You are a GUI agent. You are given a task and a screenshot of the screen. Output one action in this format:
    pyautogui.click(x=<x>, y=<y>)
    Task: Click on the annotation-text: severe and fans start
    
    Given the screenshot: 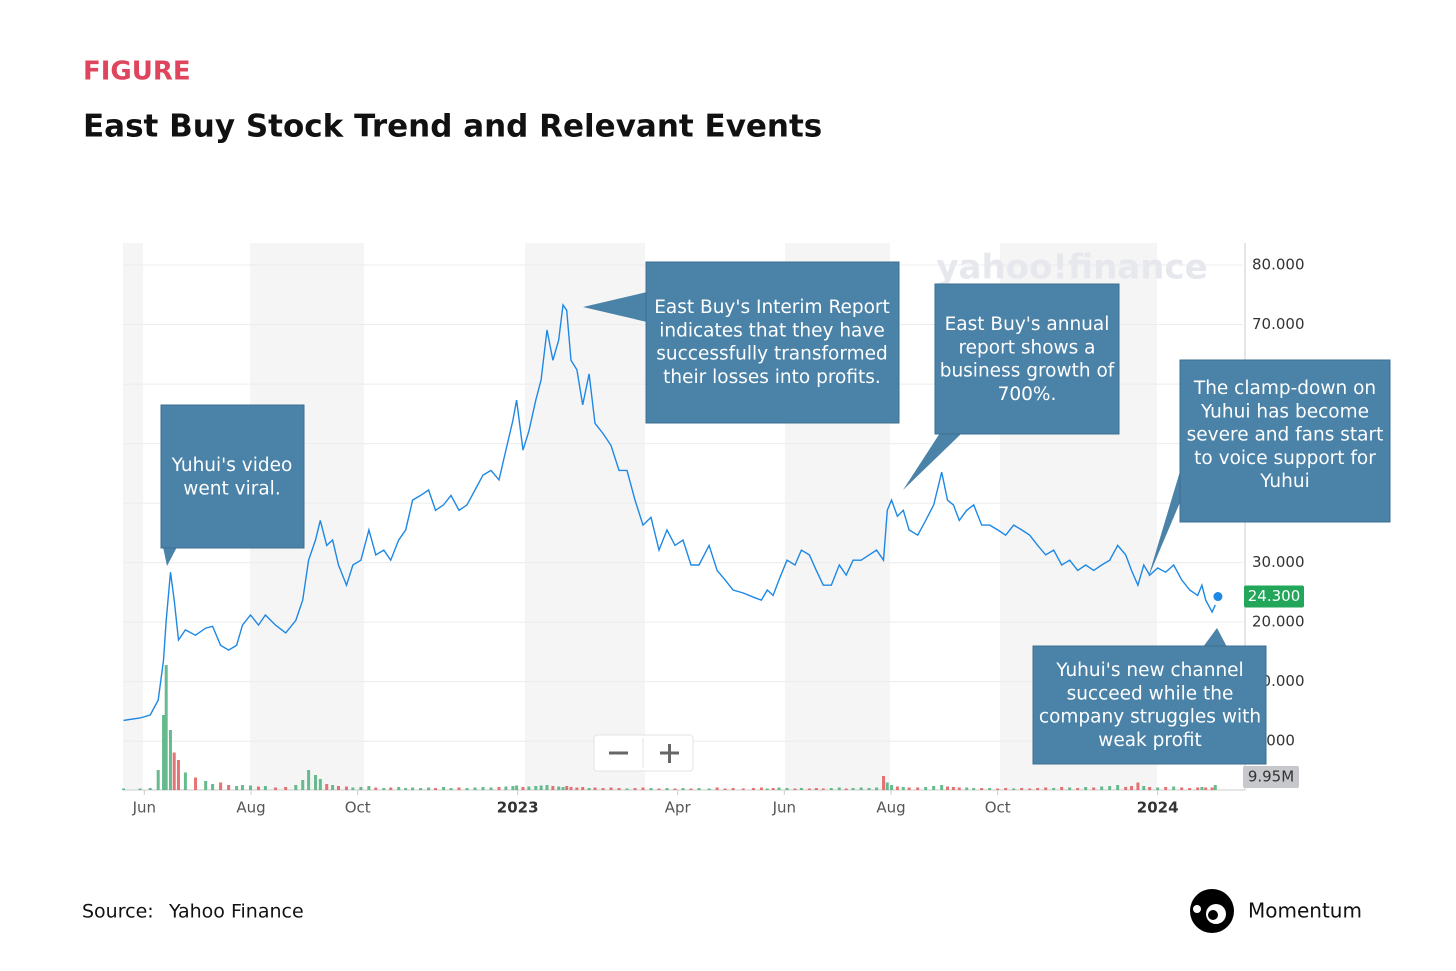 What is the action you would take?
    pyautogui.click(x=1285, y=435)
    